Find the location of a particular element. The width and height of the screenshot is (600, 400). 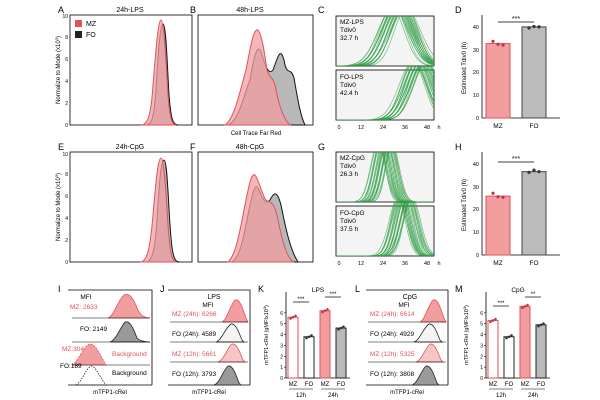

panel-letter-d: D is located at coordinates (458, 10).